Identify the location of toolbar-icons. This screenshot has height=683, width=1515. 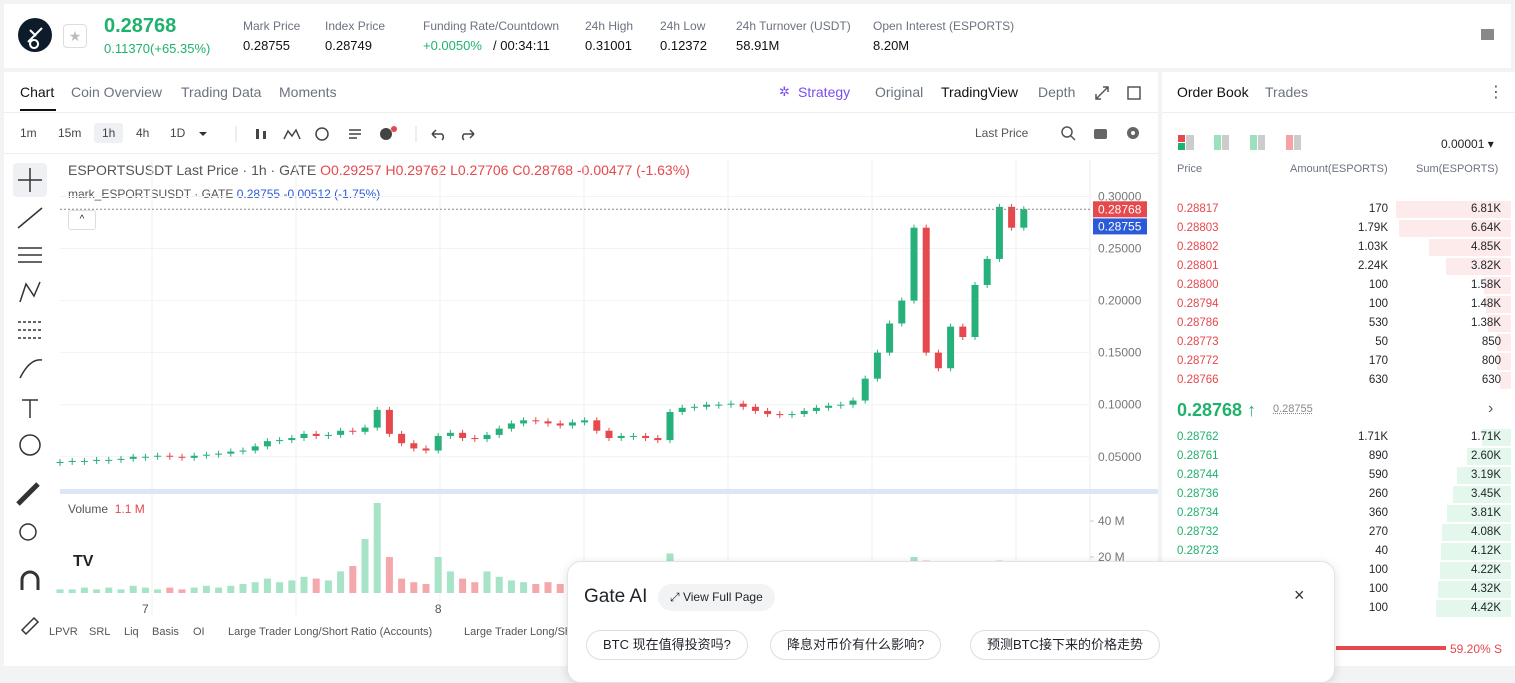
(356, 134).